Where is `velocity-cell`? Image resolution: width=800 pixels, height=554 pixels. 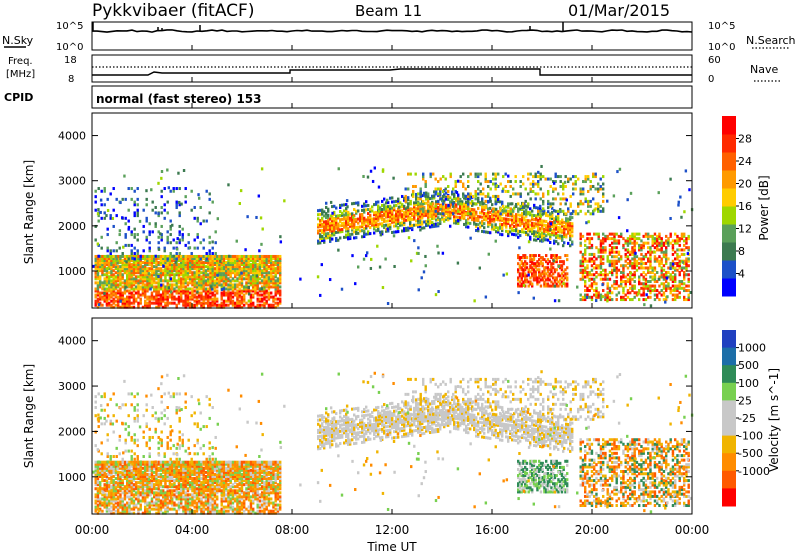
velocity-cell is located at coordinates (95, 503).